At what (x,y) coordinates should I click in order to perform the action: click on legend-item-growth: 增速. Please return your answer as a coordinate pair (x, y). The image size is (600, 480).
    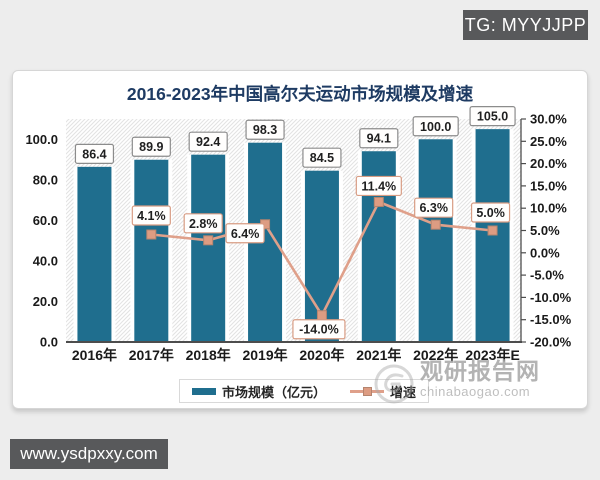
    Looking at the image, I should click on (383, 391).